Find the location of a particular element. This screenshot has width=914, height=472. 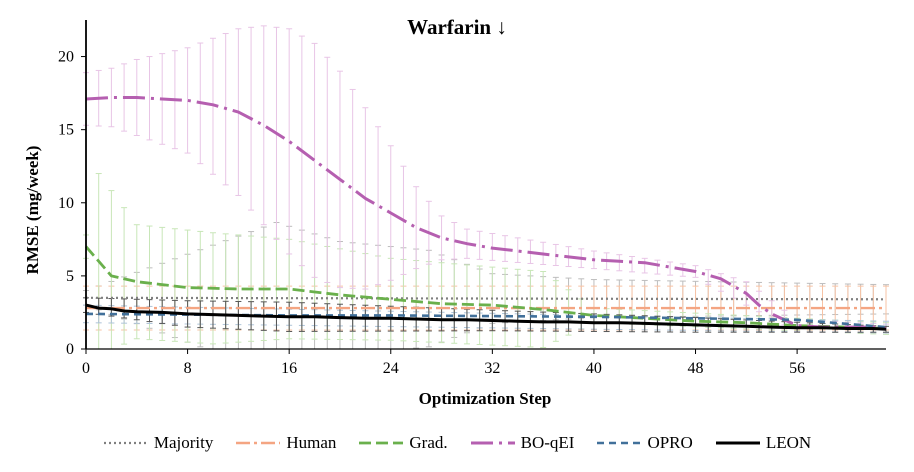

y-tick-label: 5 is located at coordinates (70, 276).